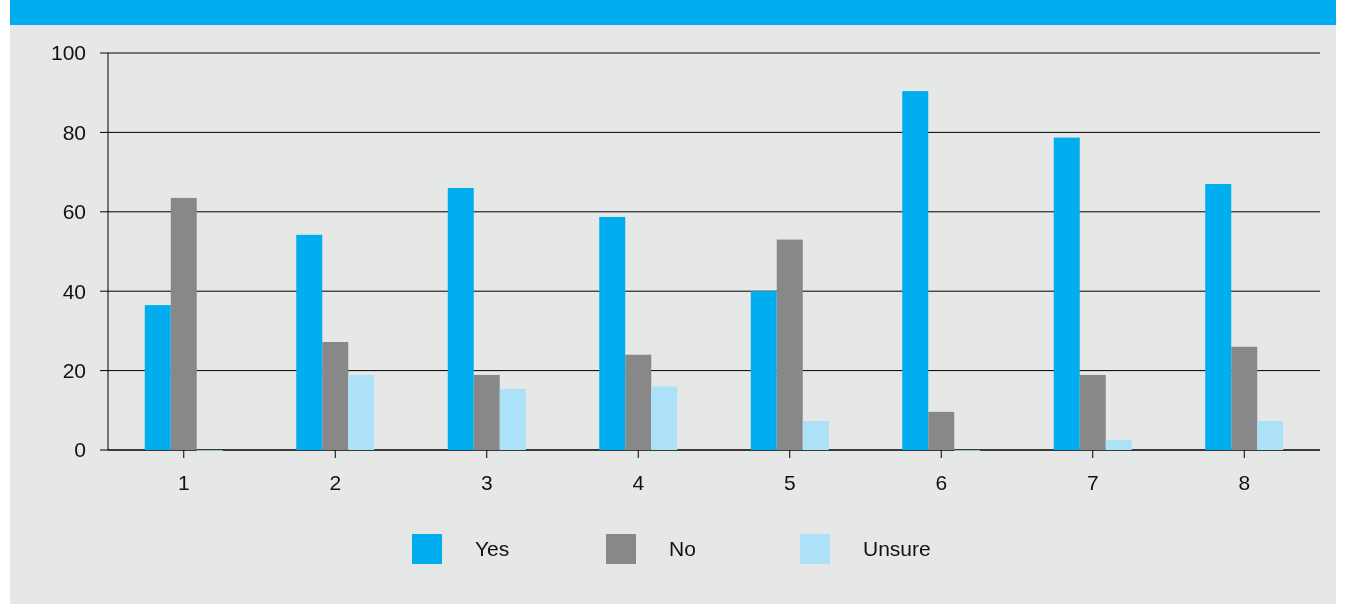 The height and width of the screenshot is (604, 1346). I want to click on y-tick-label: 20, so click(74, 370).